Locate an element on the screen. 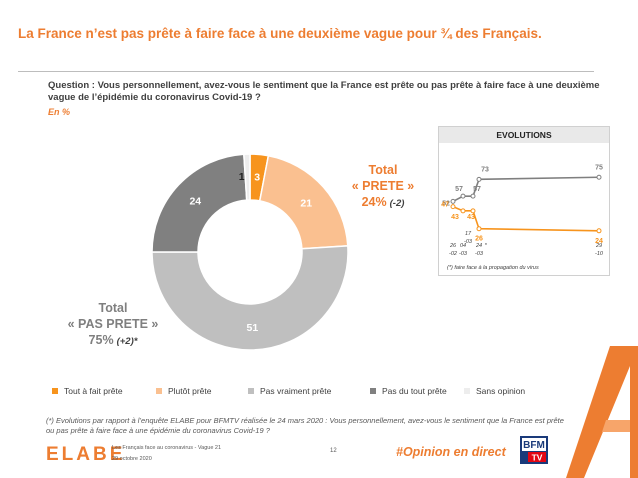  total-prete-callout: Total « PRETE » 24% (-2) is located at coordinates (383, 187).